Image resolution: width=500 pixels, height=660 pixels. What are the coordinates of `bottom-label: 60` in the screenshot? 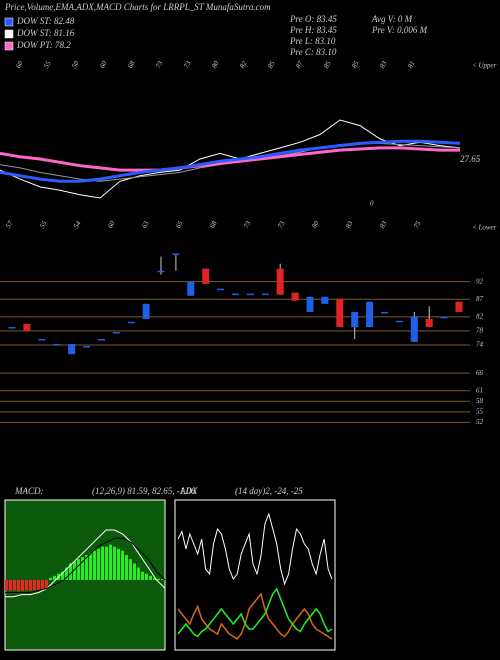 It's located at (111, 224).